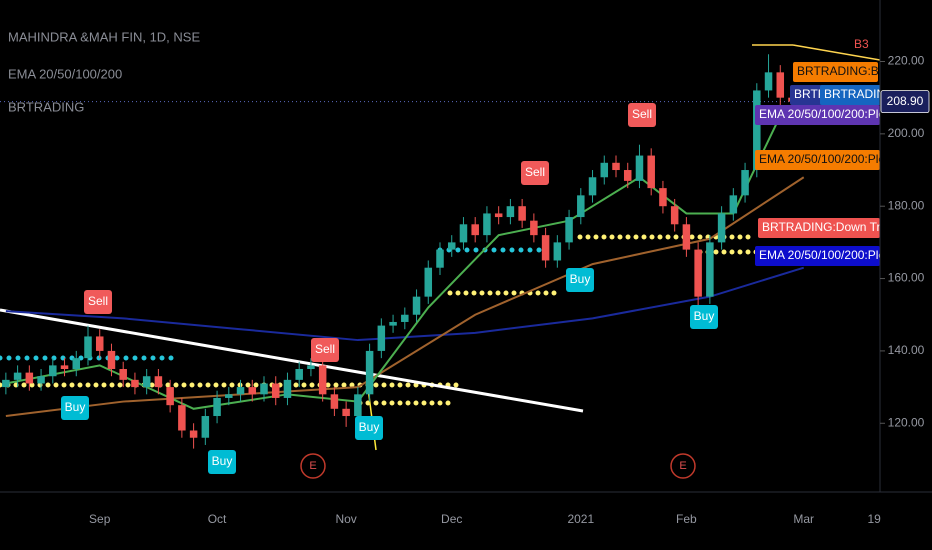 The width and height of the screenshot is (932, 550). Describe the element at coordinates (859, 94) in the screenshot. I see `side-tag-label: BRTRADING` at that location.